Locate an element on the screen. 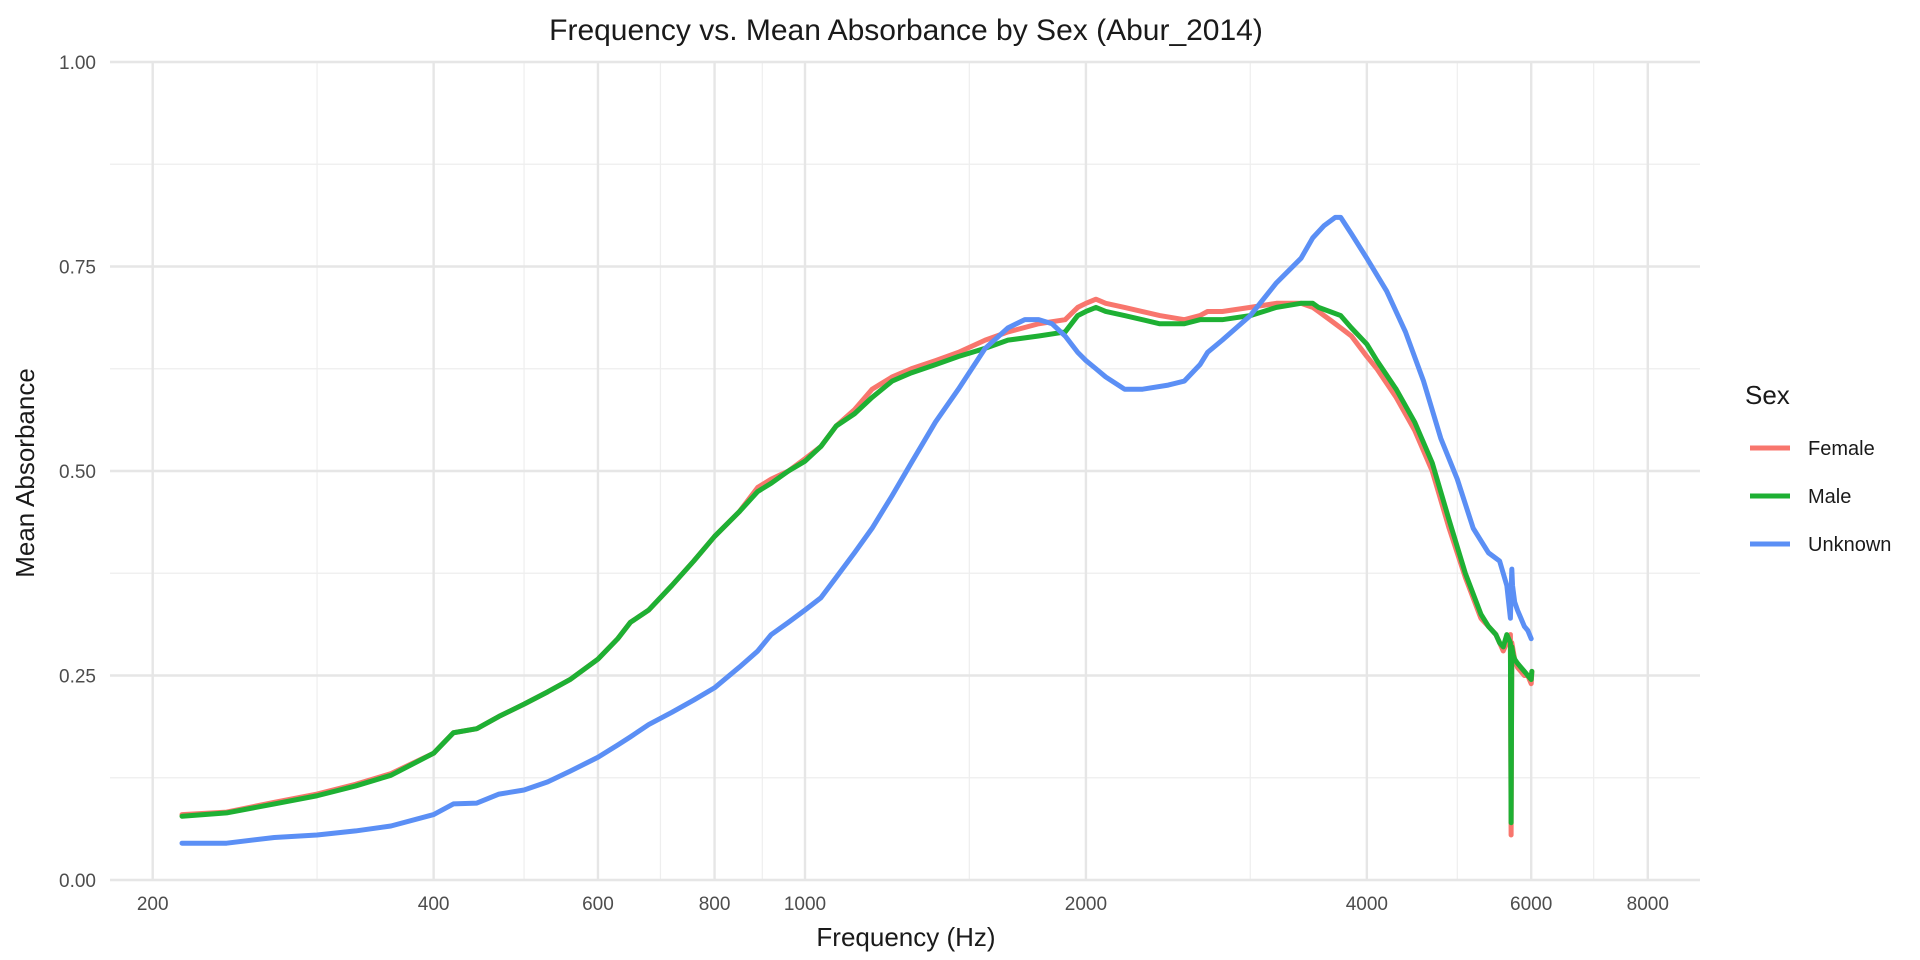 The width and height of the screenshot is (1920, 960). x-tick-label: 6000 is located at coordinates (1531, 904).